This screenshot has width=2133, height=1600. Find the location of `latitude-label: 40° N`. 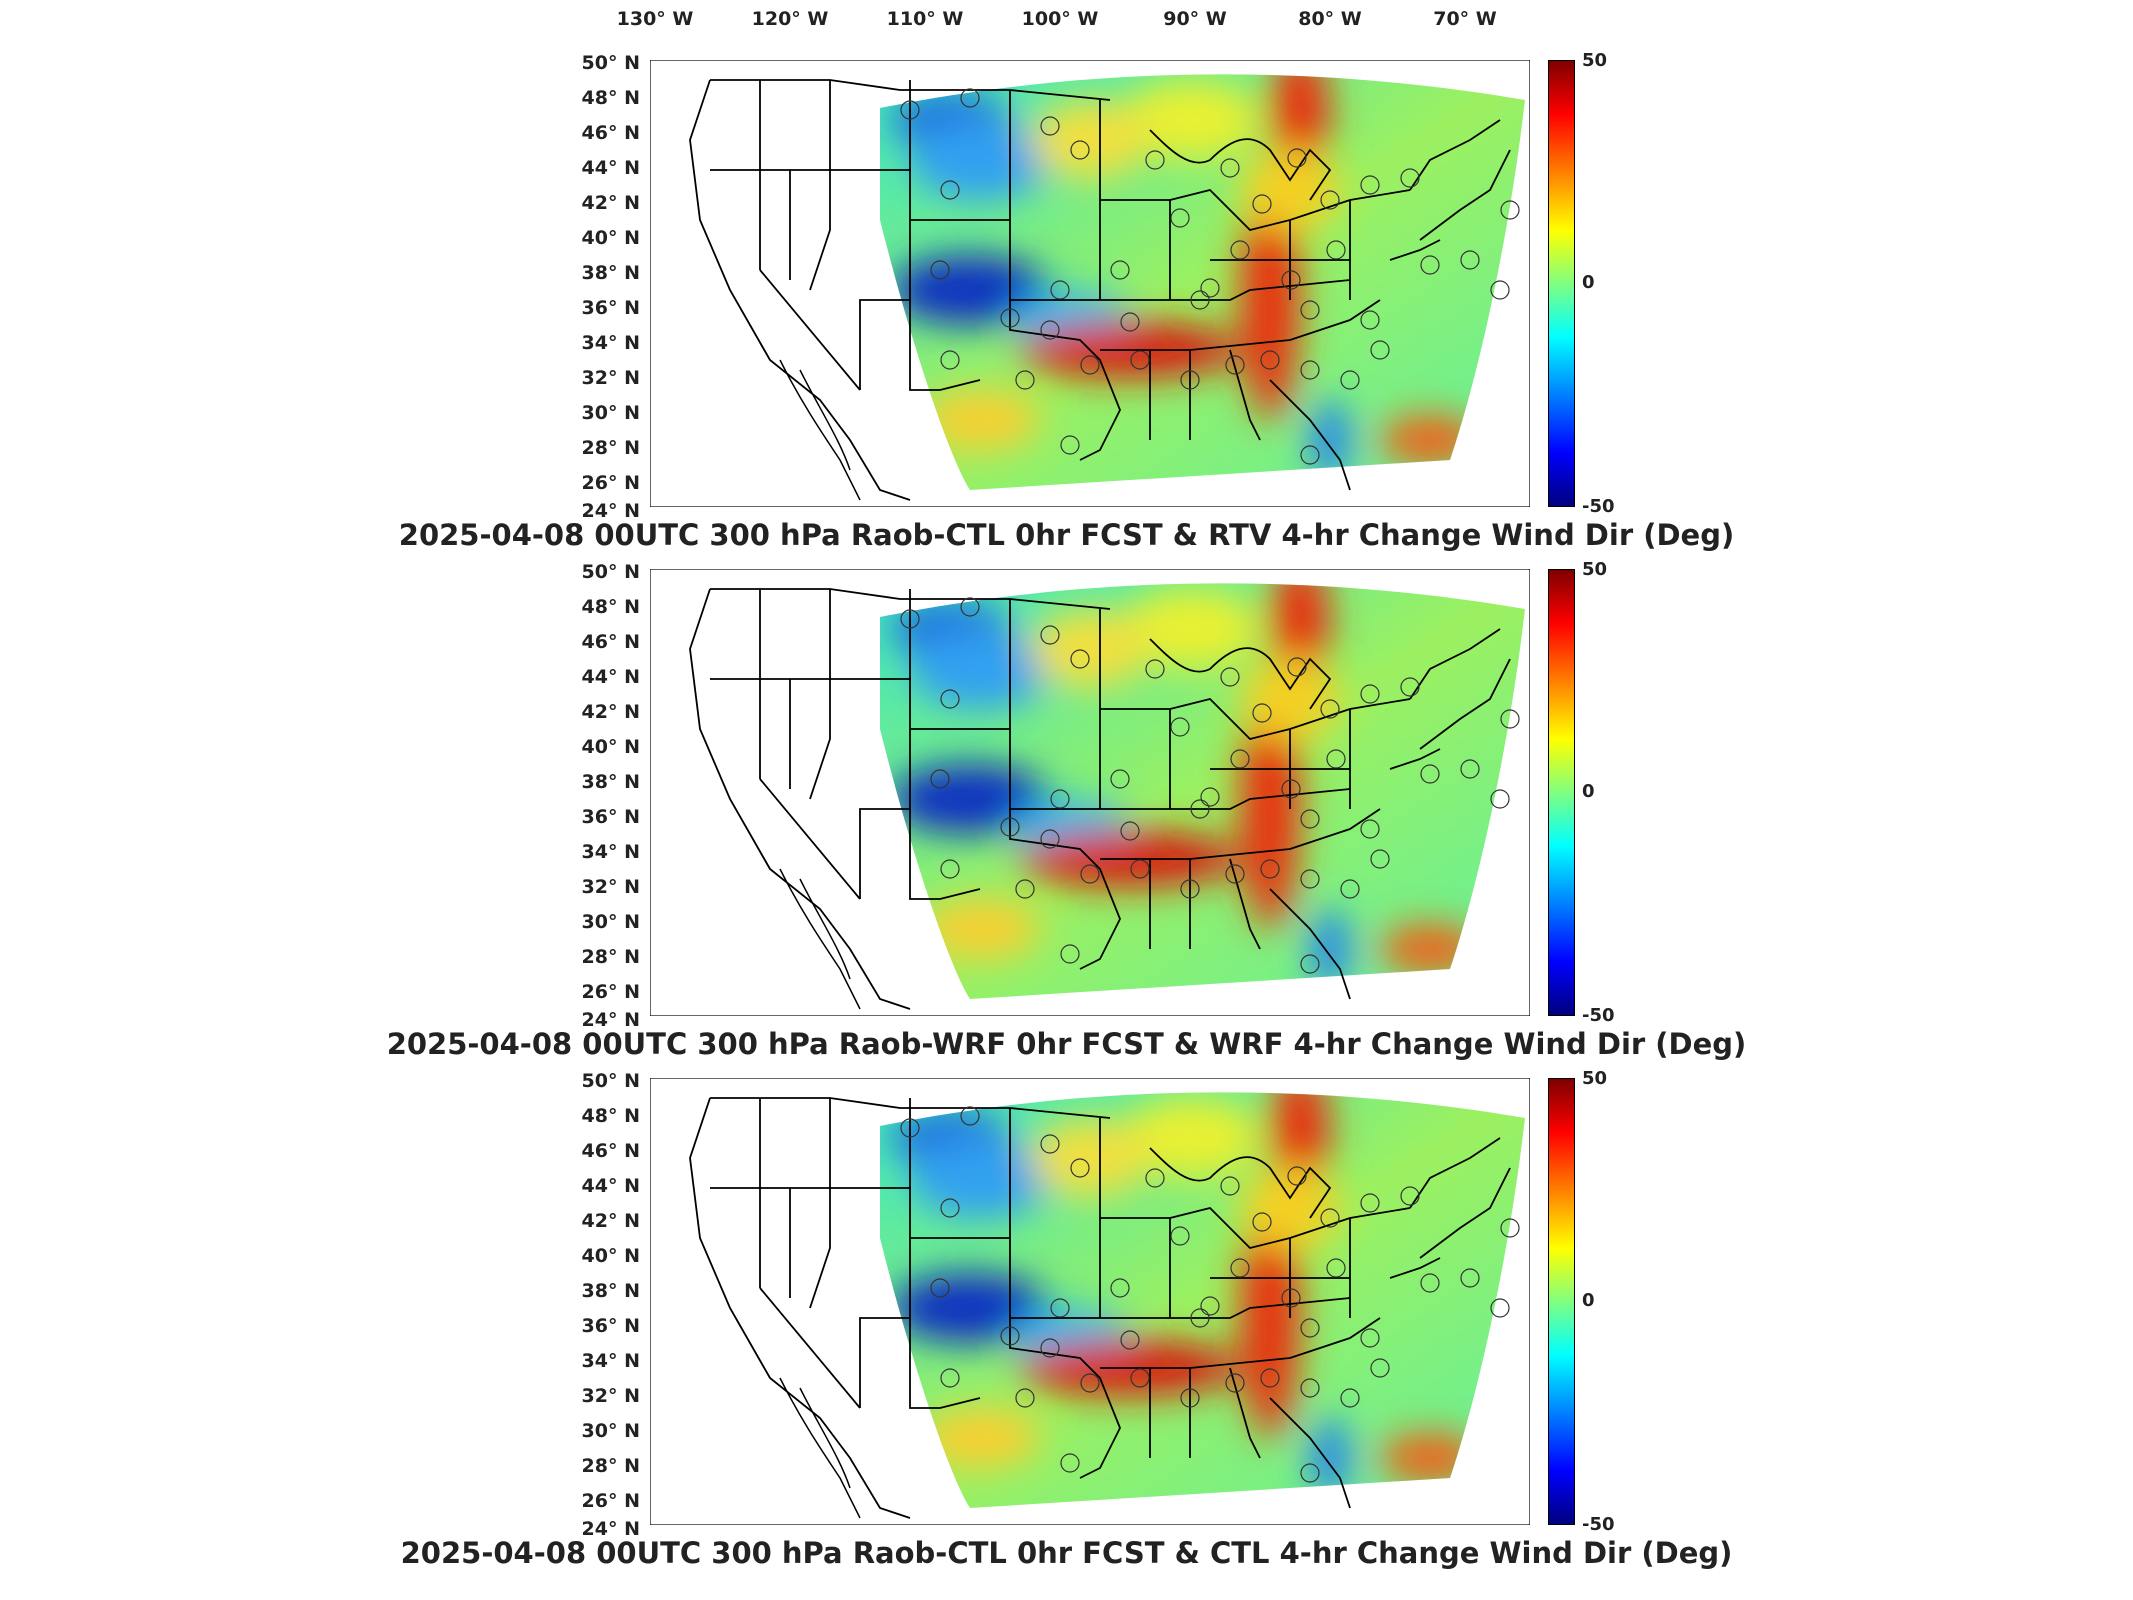

latitude-label: 40° N is located at coordinates (610, 1256).